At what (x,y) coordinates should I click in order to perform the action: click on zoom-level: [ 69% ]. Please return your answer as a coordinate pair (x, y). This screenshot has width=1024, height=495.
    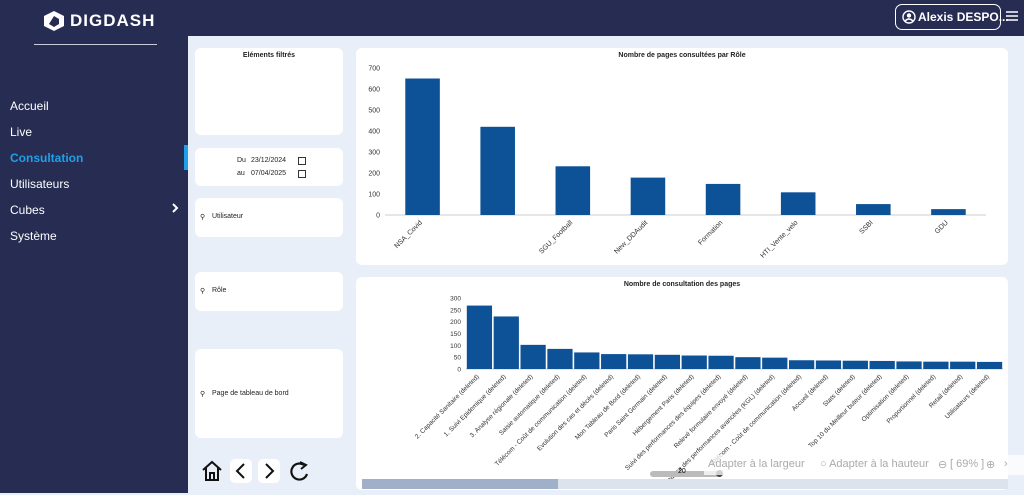
    Looking at the image, I should click on (967, 464).